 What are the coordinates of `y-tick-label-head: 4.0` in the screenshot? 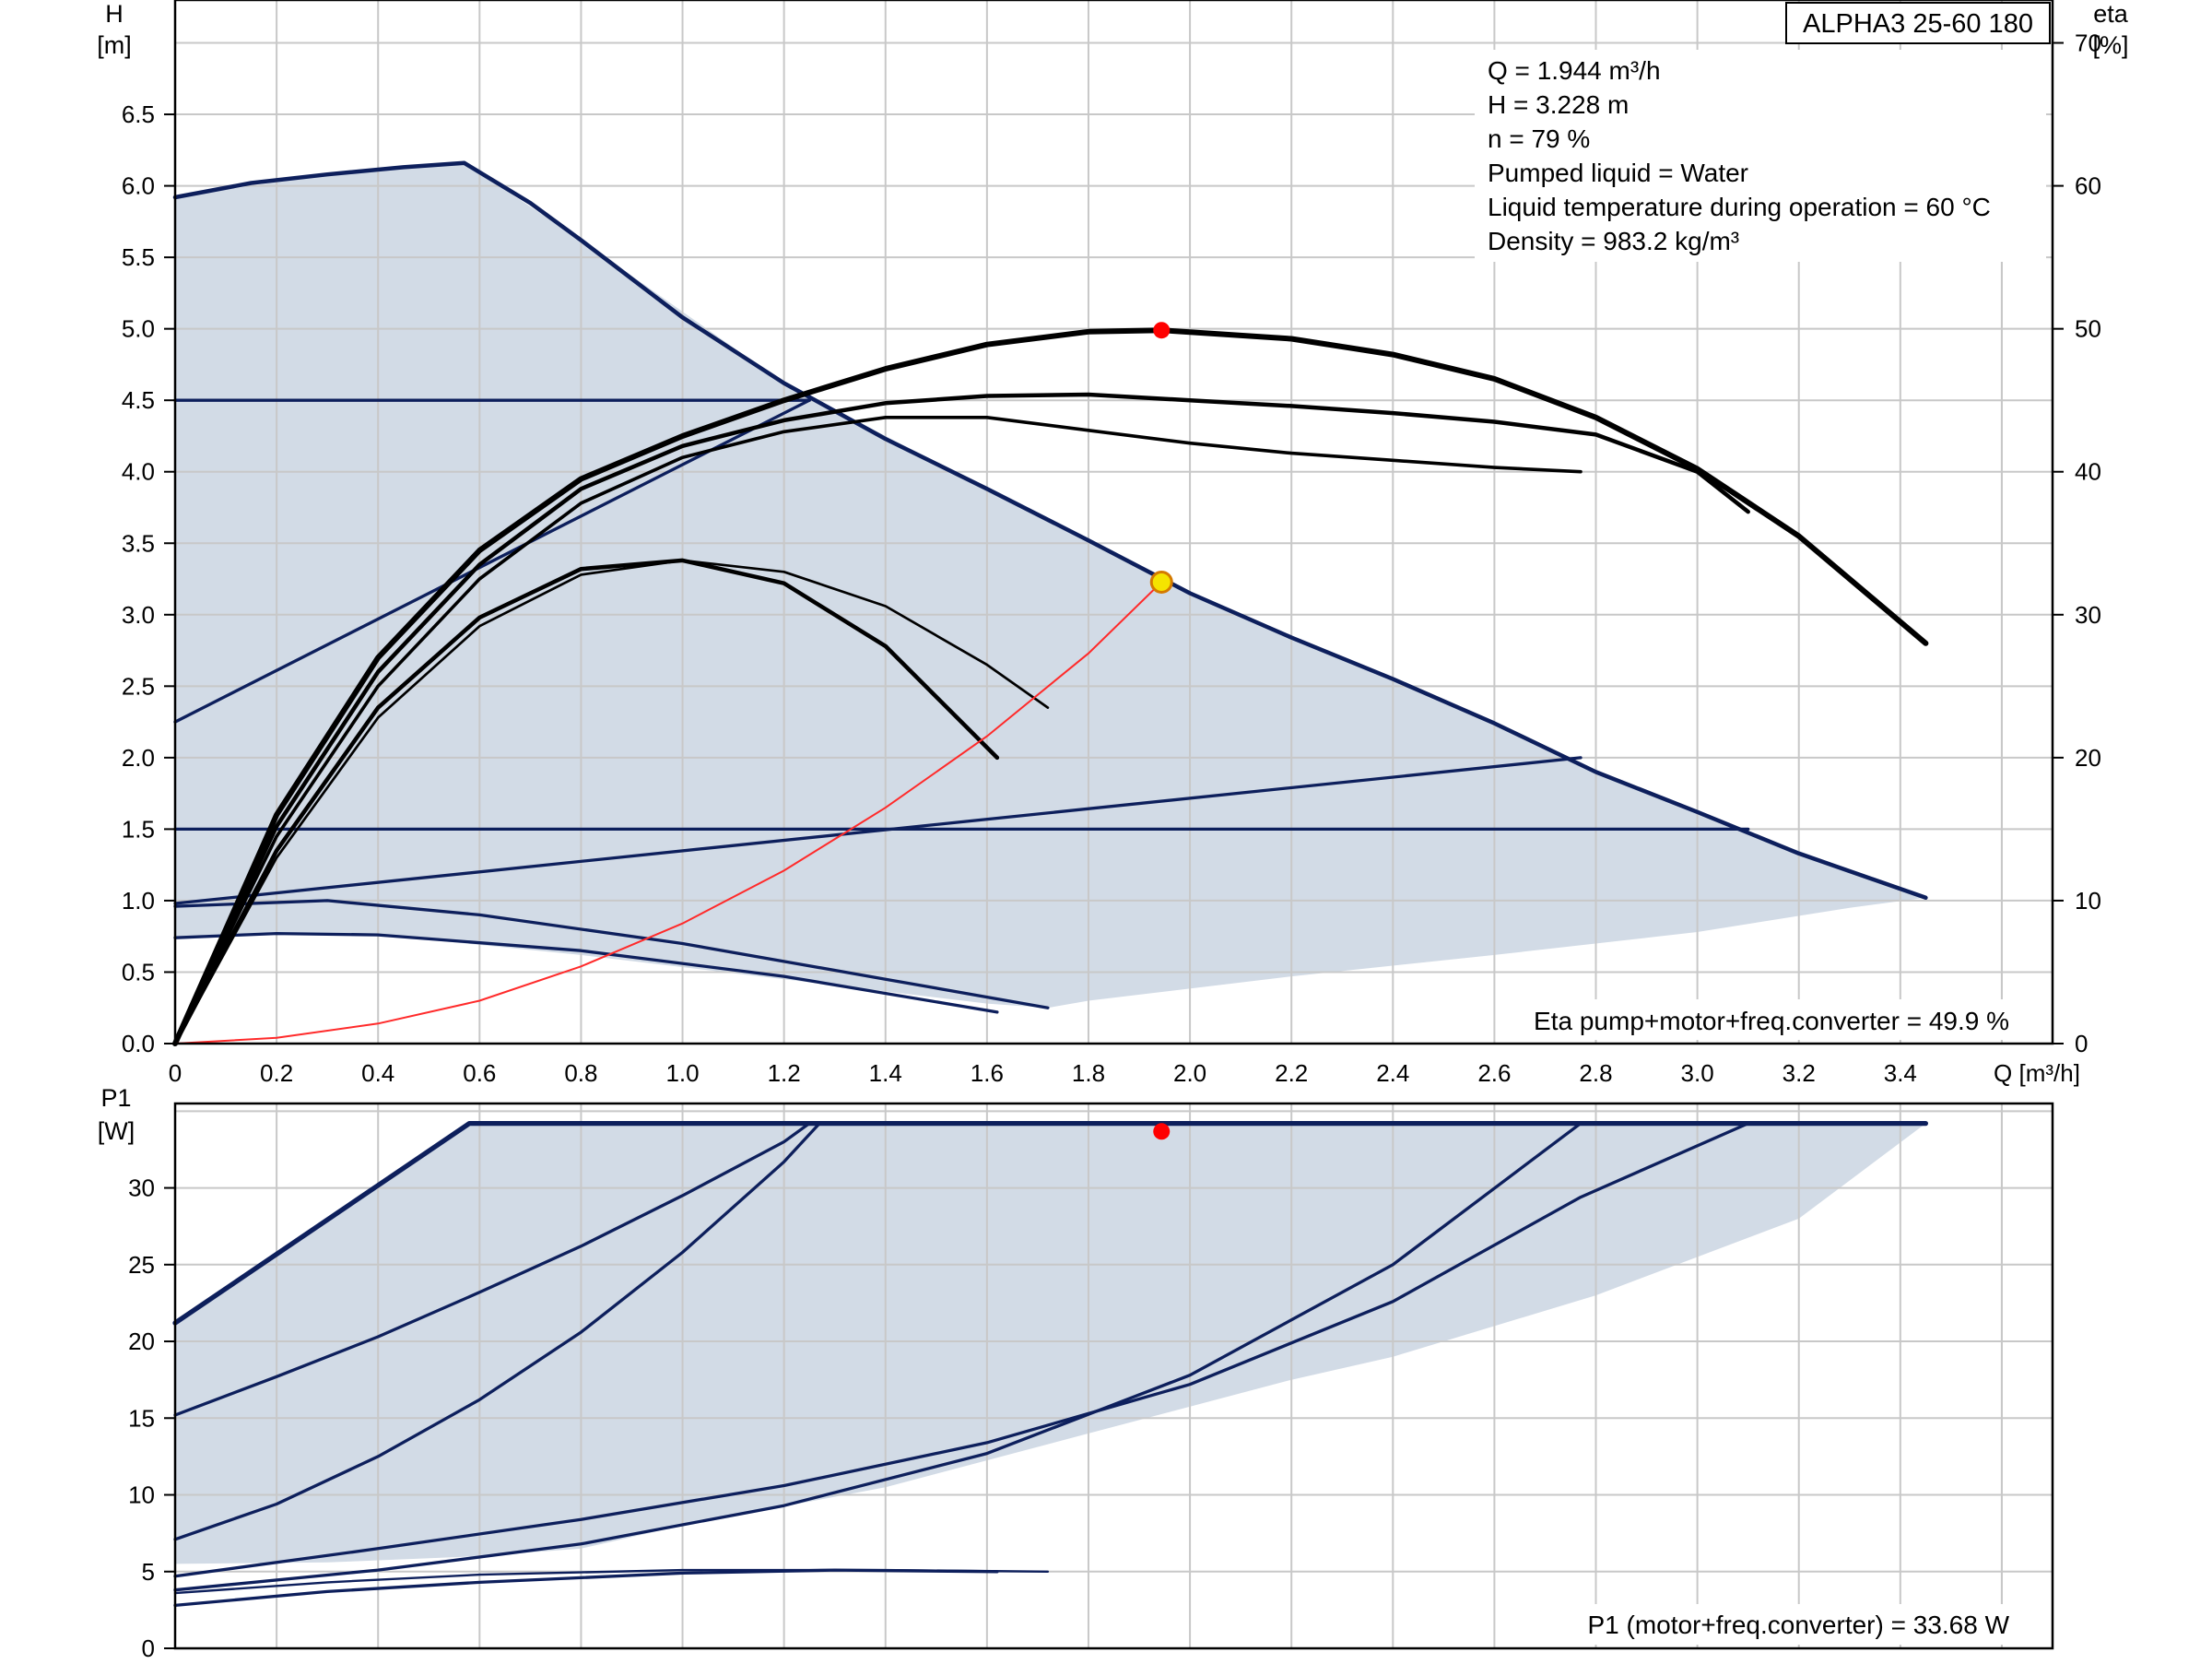 It's located at (138, 472).